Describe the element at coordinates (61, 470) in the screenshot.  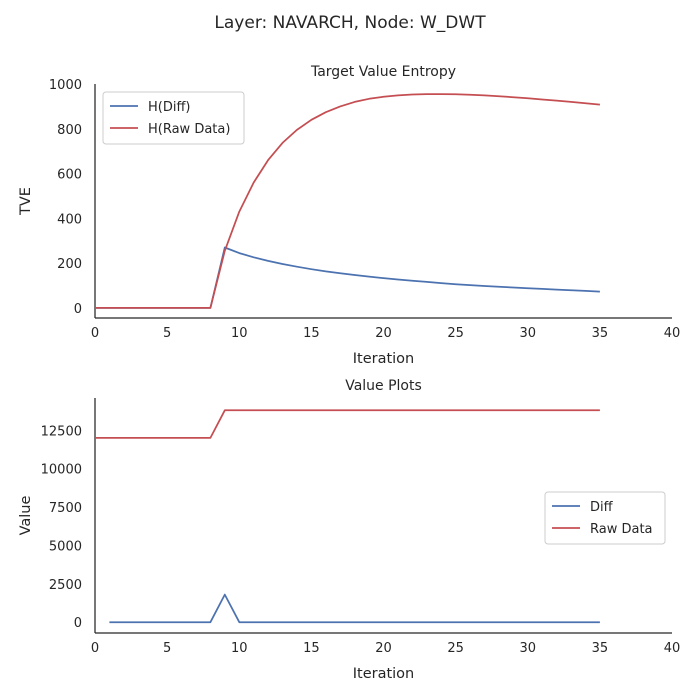
I see `y-tick-label: 10000` at that location.